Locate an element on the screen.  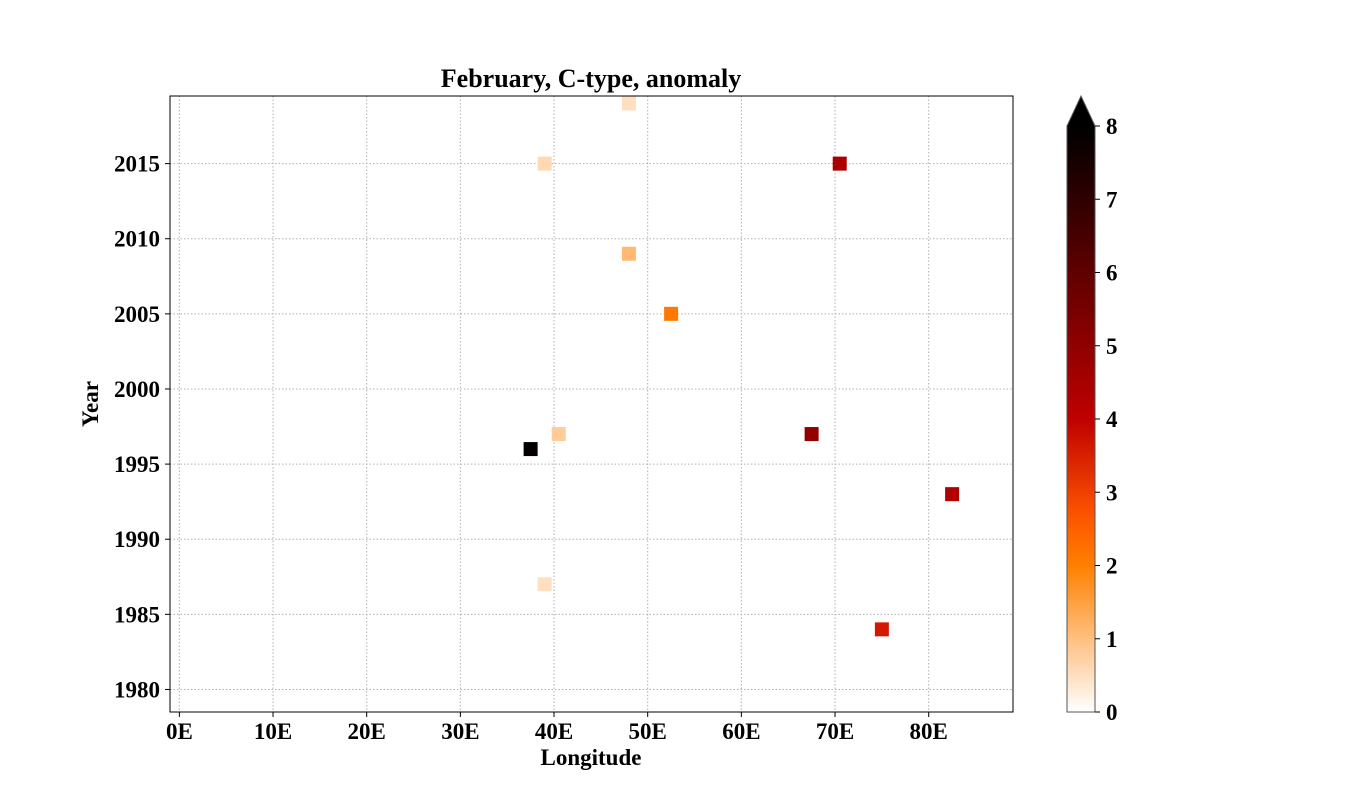
y-tick-label: 1980 is located at coordinates (137, 689).